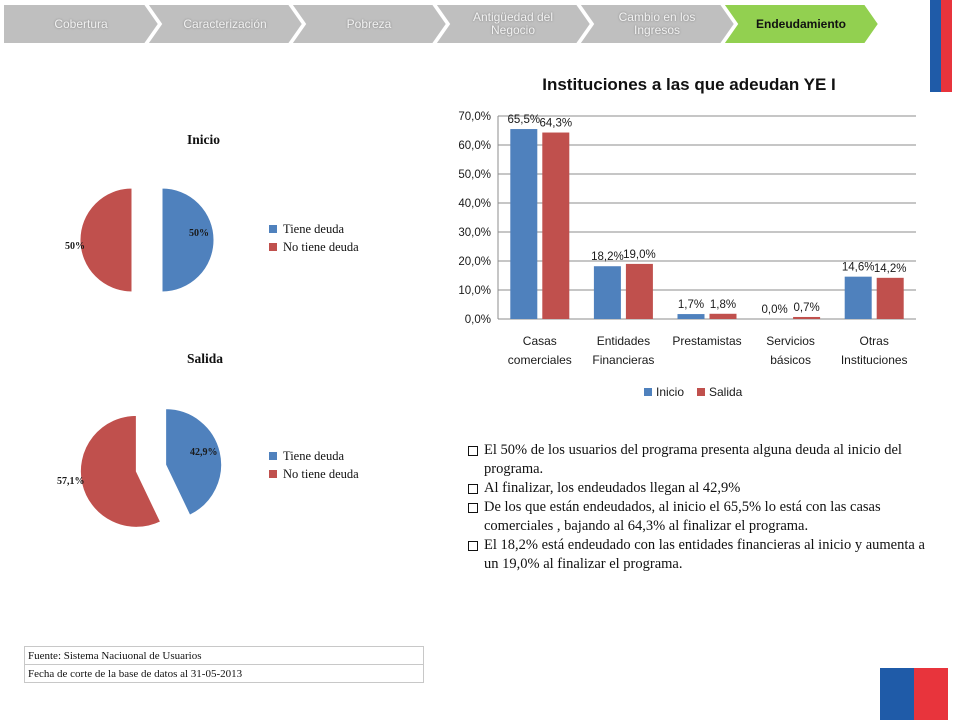  Describe the element at coordinates (314, 238) in the screenshot. I see `pie-inicio-legend: Tiene deuda No tiene deuda` at that location.